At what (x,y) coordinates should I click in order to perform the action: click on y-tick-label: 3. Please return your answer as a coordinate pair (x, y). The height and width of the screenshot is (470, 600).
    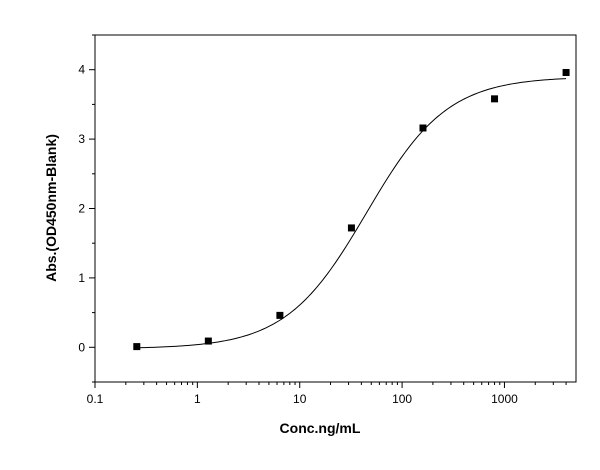
    Looking at the image, I should click on (81, 139).